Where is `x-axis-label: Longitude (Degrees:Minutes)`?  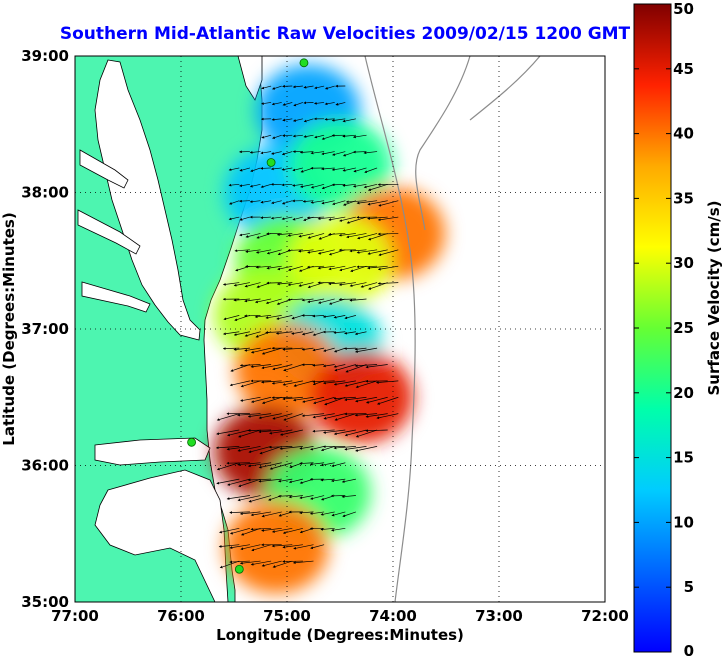
x-axis-label: Longitude (Degrees:Minutes) is located at coordinates (340, 635).